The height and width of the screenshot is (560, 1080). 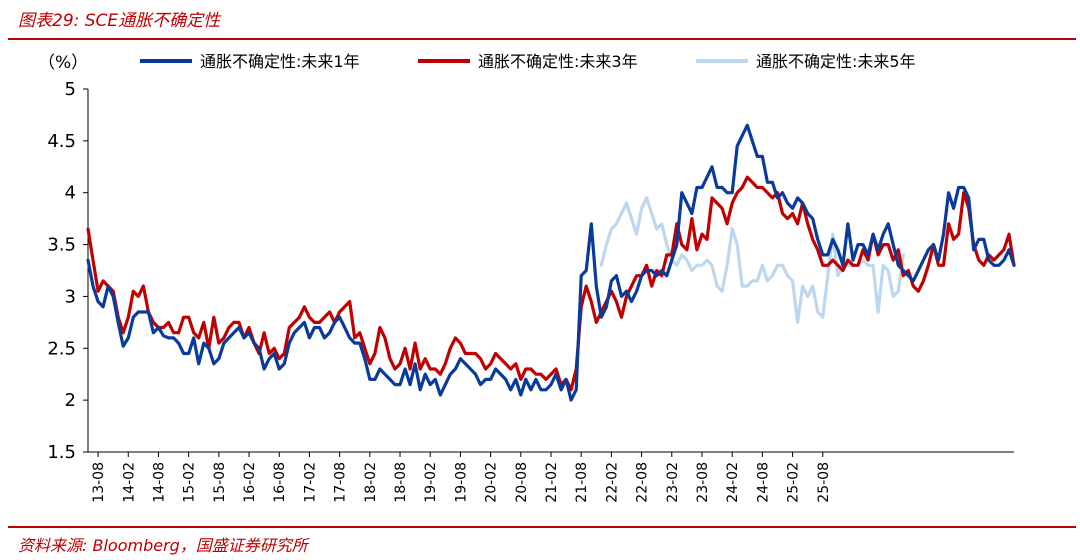 What do you see at coordinates (250, 482) in the screenshot?
I see `x-tick-label: 16-02` at bounding box center [250, 482].